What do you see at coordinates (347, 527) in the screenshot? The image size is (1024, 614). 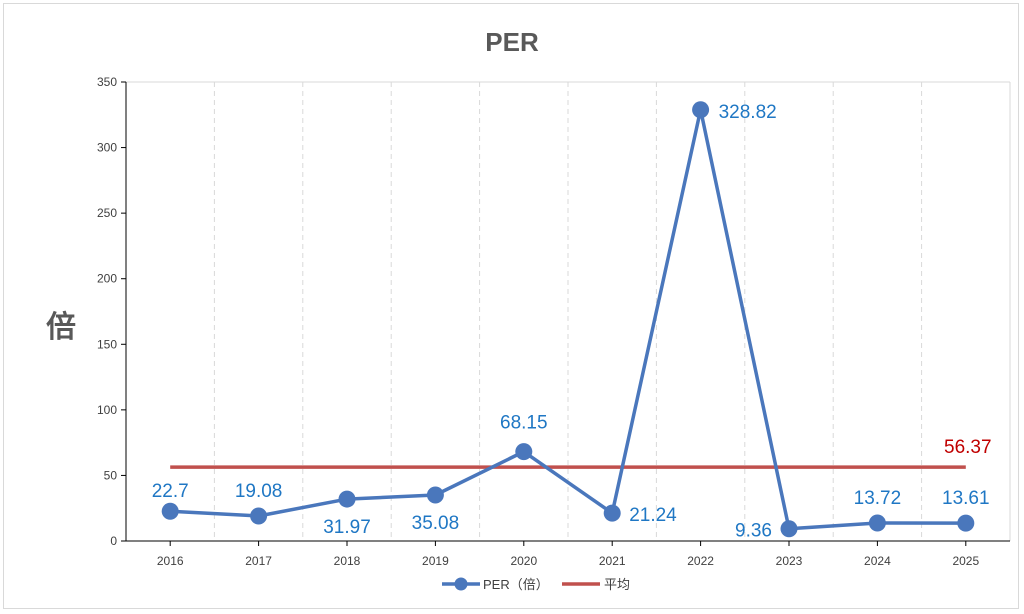 I see `per-data-label: 31.97` at bounding box center [347, 527].